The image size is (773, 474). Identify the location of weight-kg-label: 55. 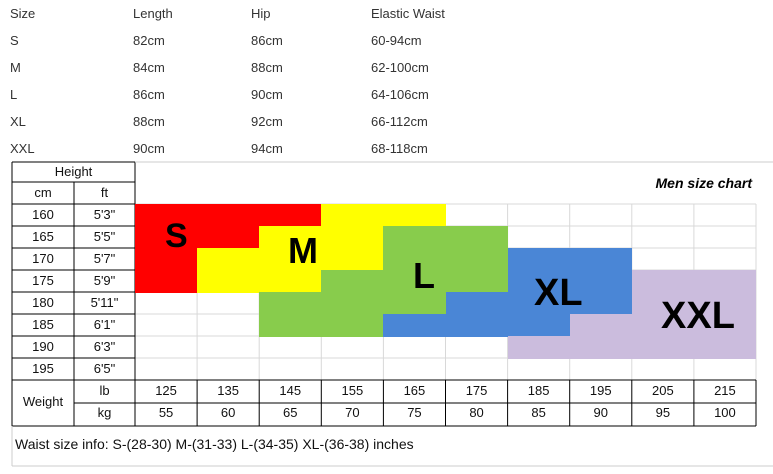
(166, 412).